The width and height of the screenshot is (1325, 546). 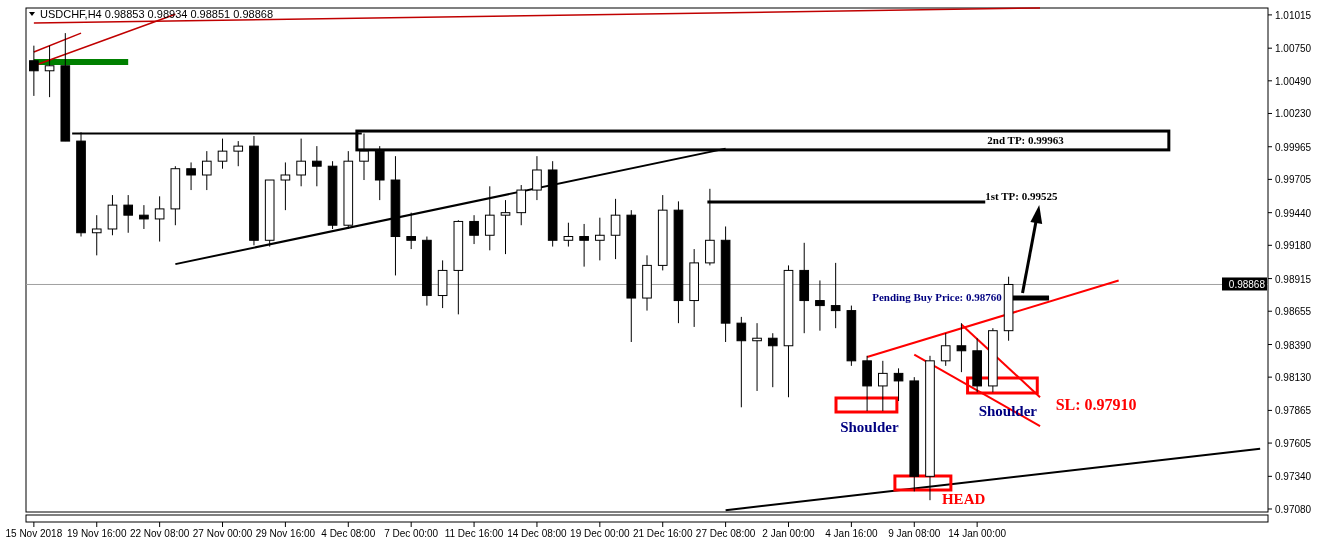 What do you see at coordinates (34, 533) in the screenshot?
I see `x-tick-label: 15 Nov 2018` at bounding box center [34, 533].